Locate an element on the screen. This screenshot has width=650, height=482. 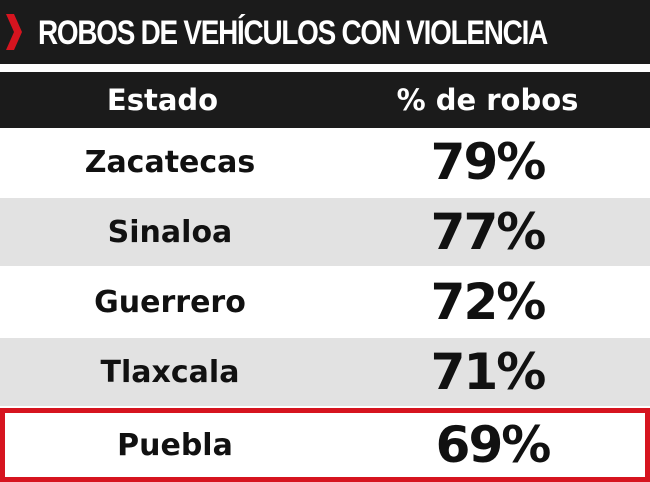
state-name: Sinaloa is located at coordinates (170, 232).